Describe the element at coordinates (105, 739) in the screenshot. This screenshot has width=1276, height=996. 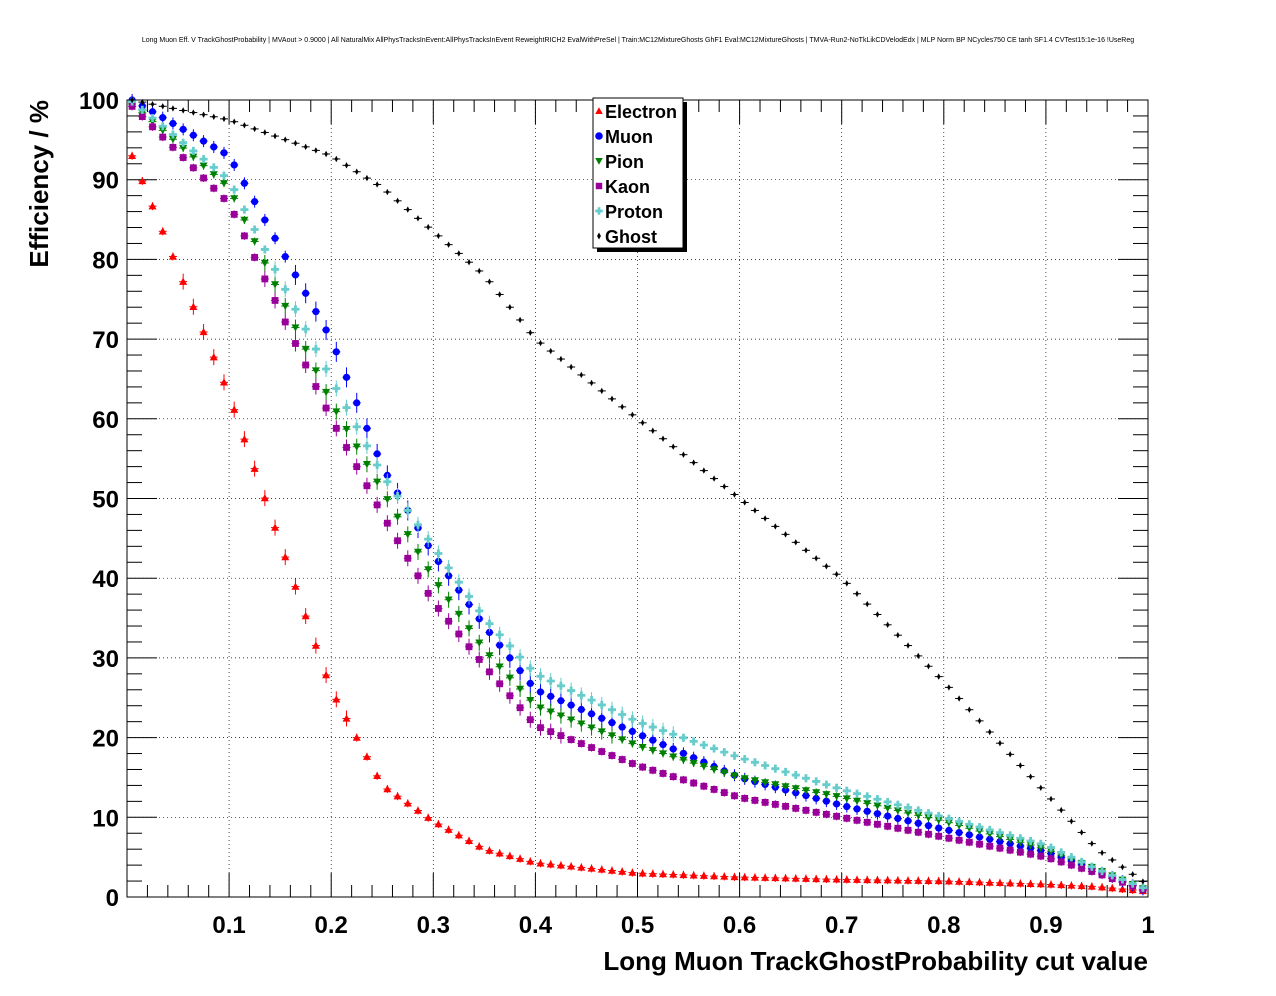
I see `y-tick-label: 20` at that location.